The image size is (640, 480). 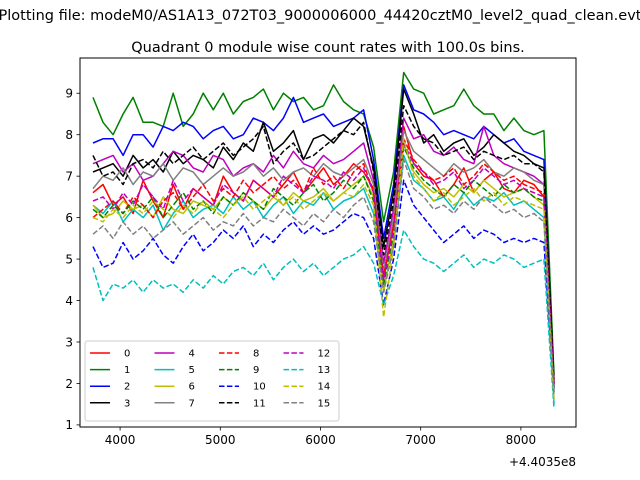 I want to click on legend-label-3: 3, so click(x=127, y=403).